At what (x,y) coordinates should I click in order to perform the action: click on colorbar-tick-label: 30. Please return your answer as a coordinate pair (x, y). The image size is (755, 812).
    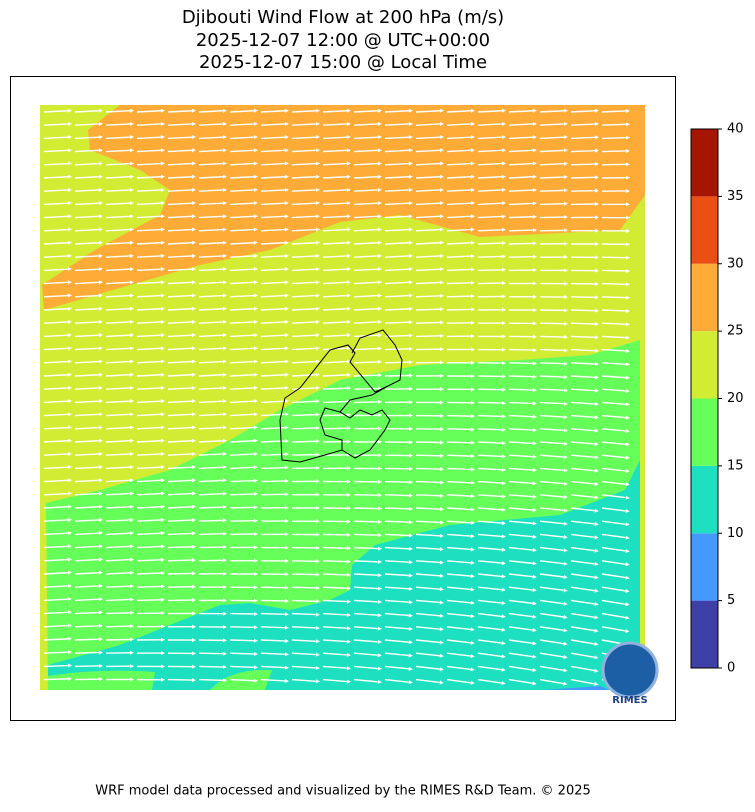
    Looking at the image, I should click on (735, 263).